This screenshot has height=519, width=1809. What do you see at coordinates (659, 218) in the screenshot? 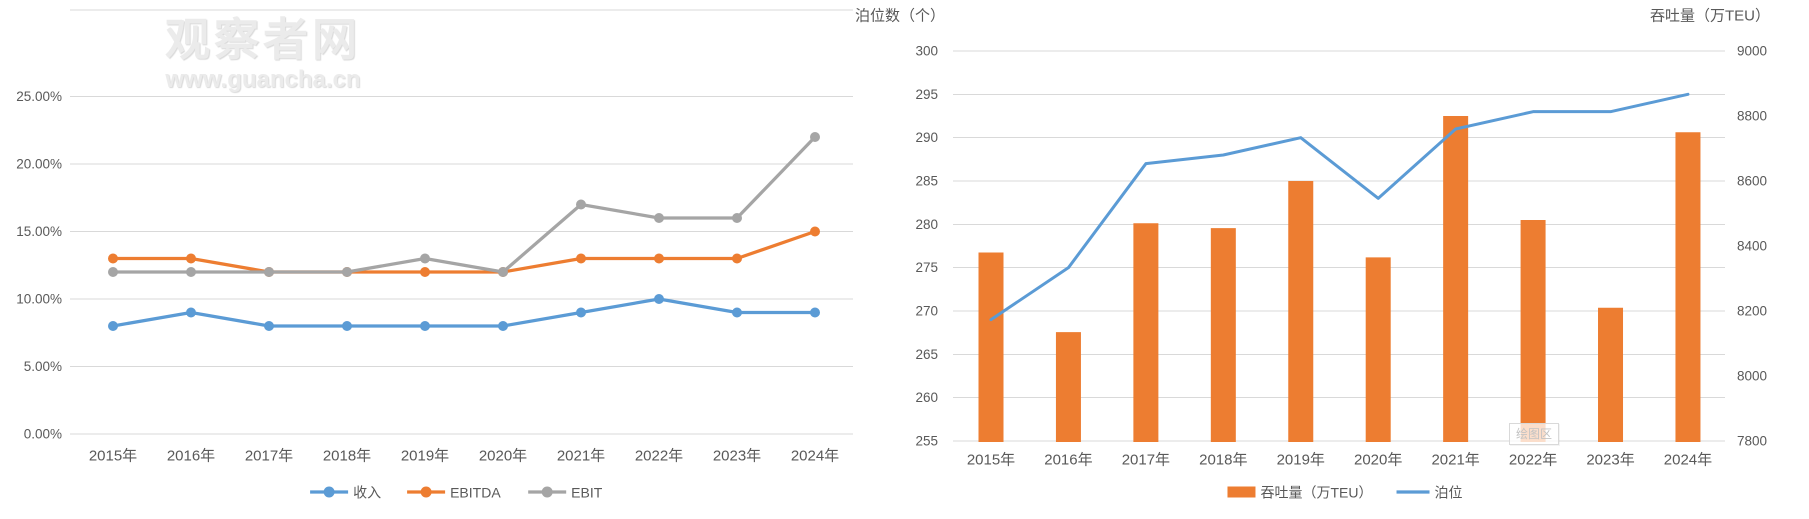
I see `data-point-EBIT-2022年` at bounding box center [659, 218].